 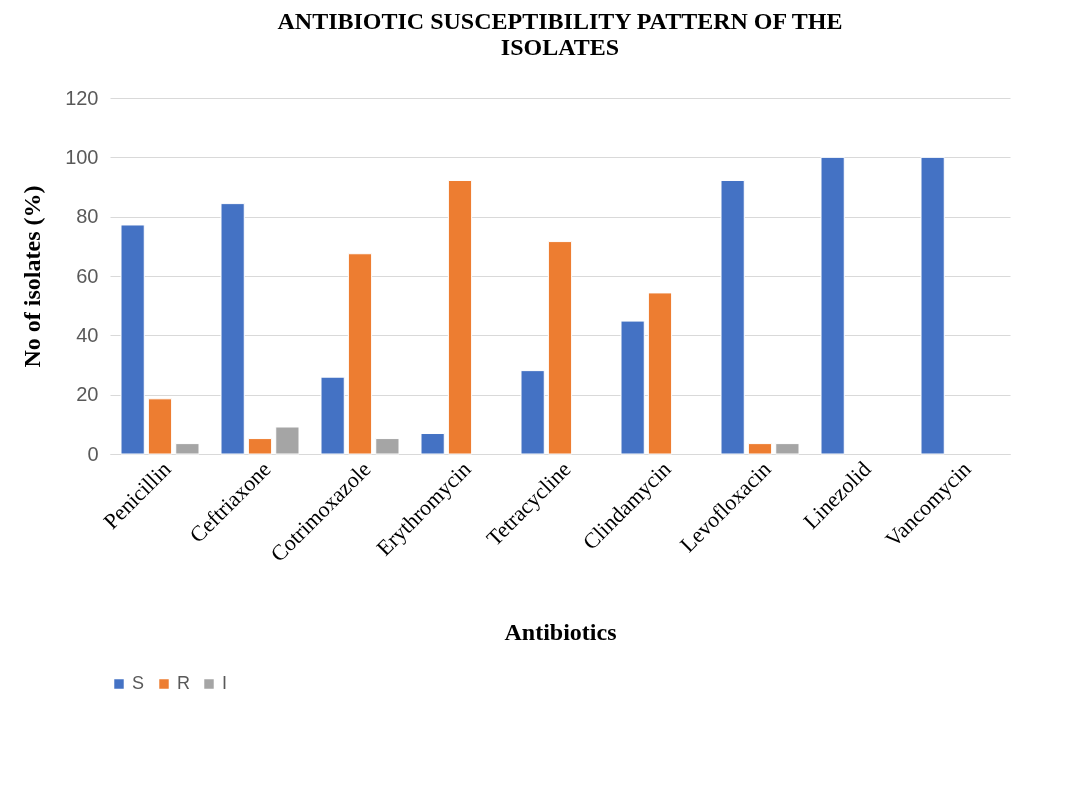 What do you see at coordinates (138, 683) in the screenshot?
I see `legend-label: S` at bounding box center [138, 683].